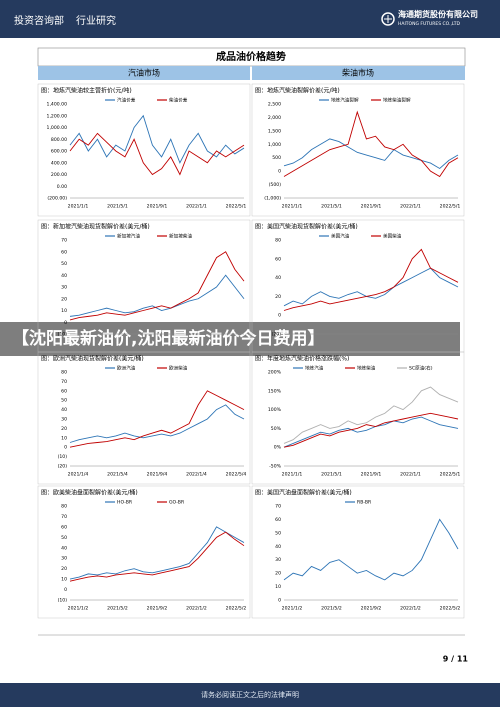  I want to click on legend-label: 地炼柴油, so click(366, 368).